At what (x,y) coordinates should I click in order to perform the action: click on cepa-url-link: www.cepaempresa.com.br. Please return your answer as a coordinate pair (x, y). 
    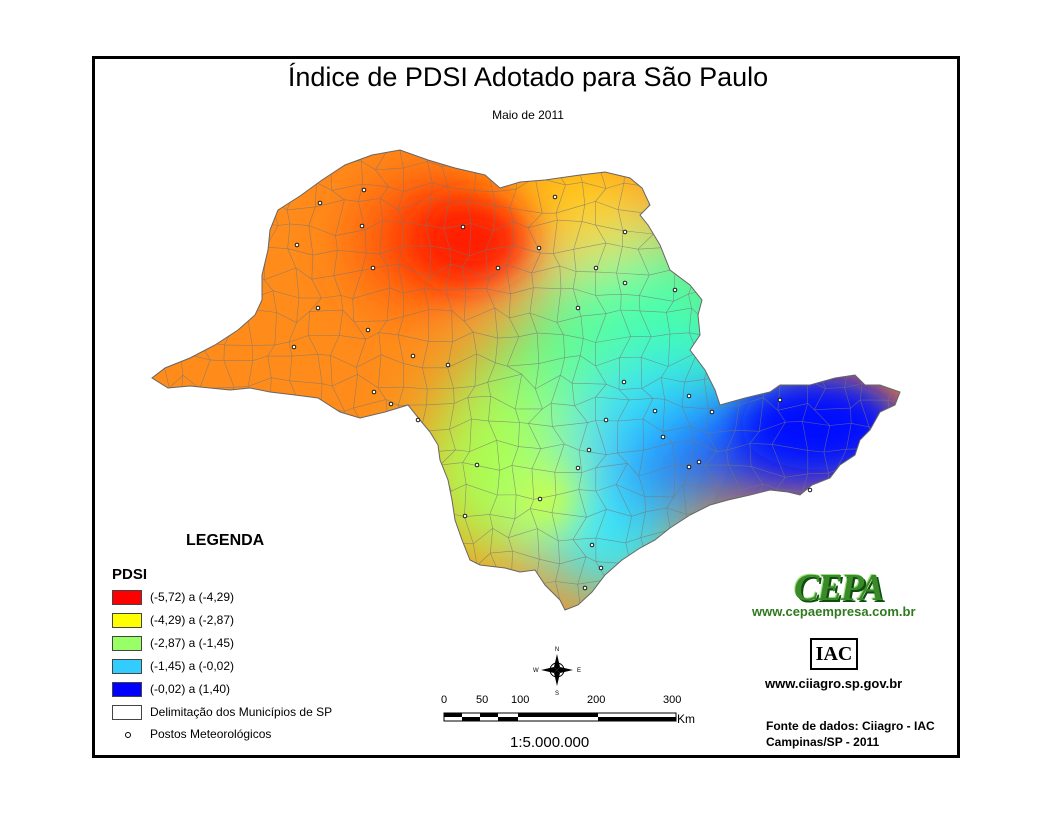
    Looking at the image, I should click on (834, 611).